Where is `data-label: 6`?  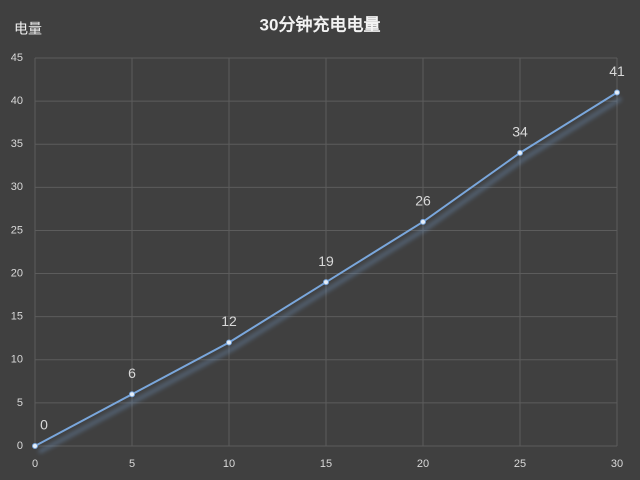 data-label: 6 is located at coordinates (132, 373).